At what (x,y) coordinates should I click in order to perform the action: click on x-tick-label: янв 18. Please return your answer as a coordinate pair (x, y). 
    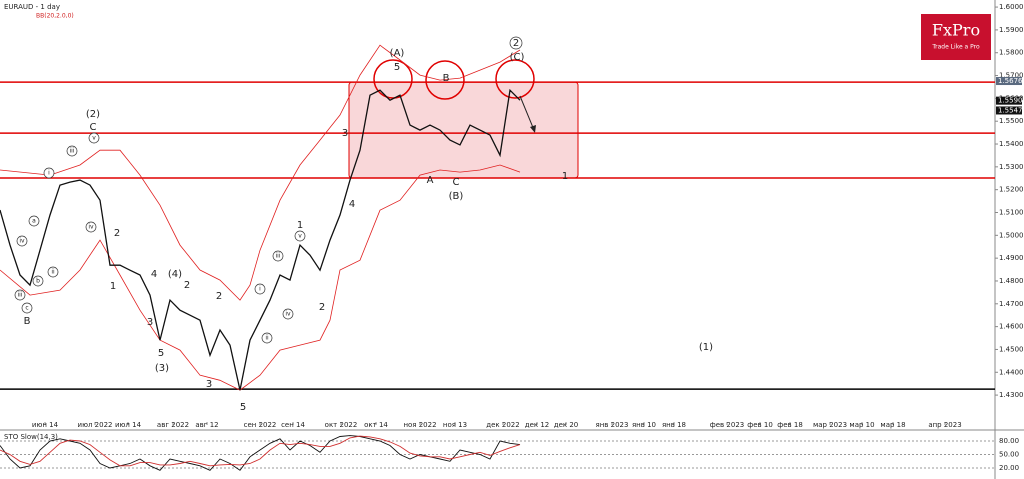
    Looking at the image, I should click on (674, 425).